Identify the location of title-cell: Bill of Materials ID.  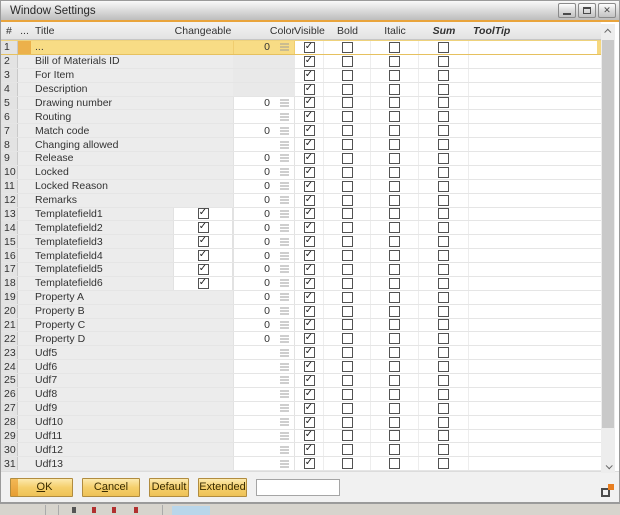
(102, 61).